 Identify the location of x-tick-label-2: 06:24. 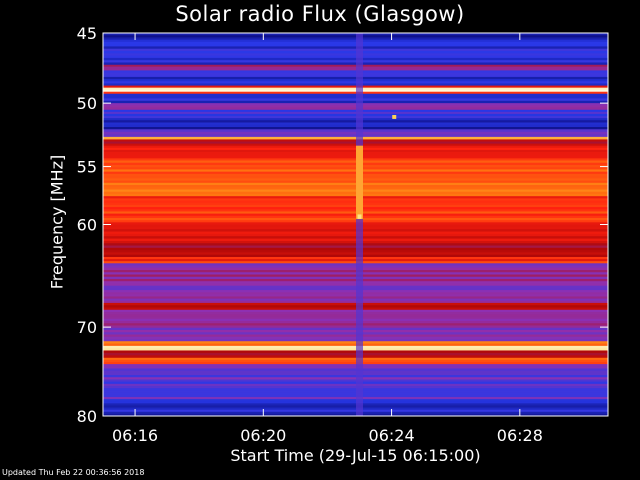
(392, 435).